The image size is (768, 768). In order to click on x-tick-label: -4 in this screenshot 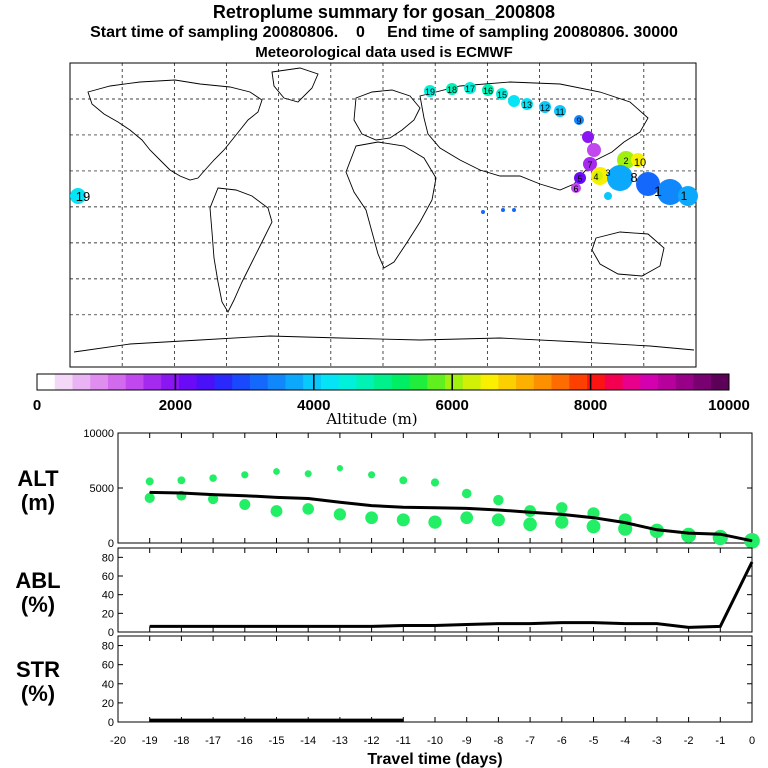, I will do `click(625, 741)`.